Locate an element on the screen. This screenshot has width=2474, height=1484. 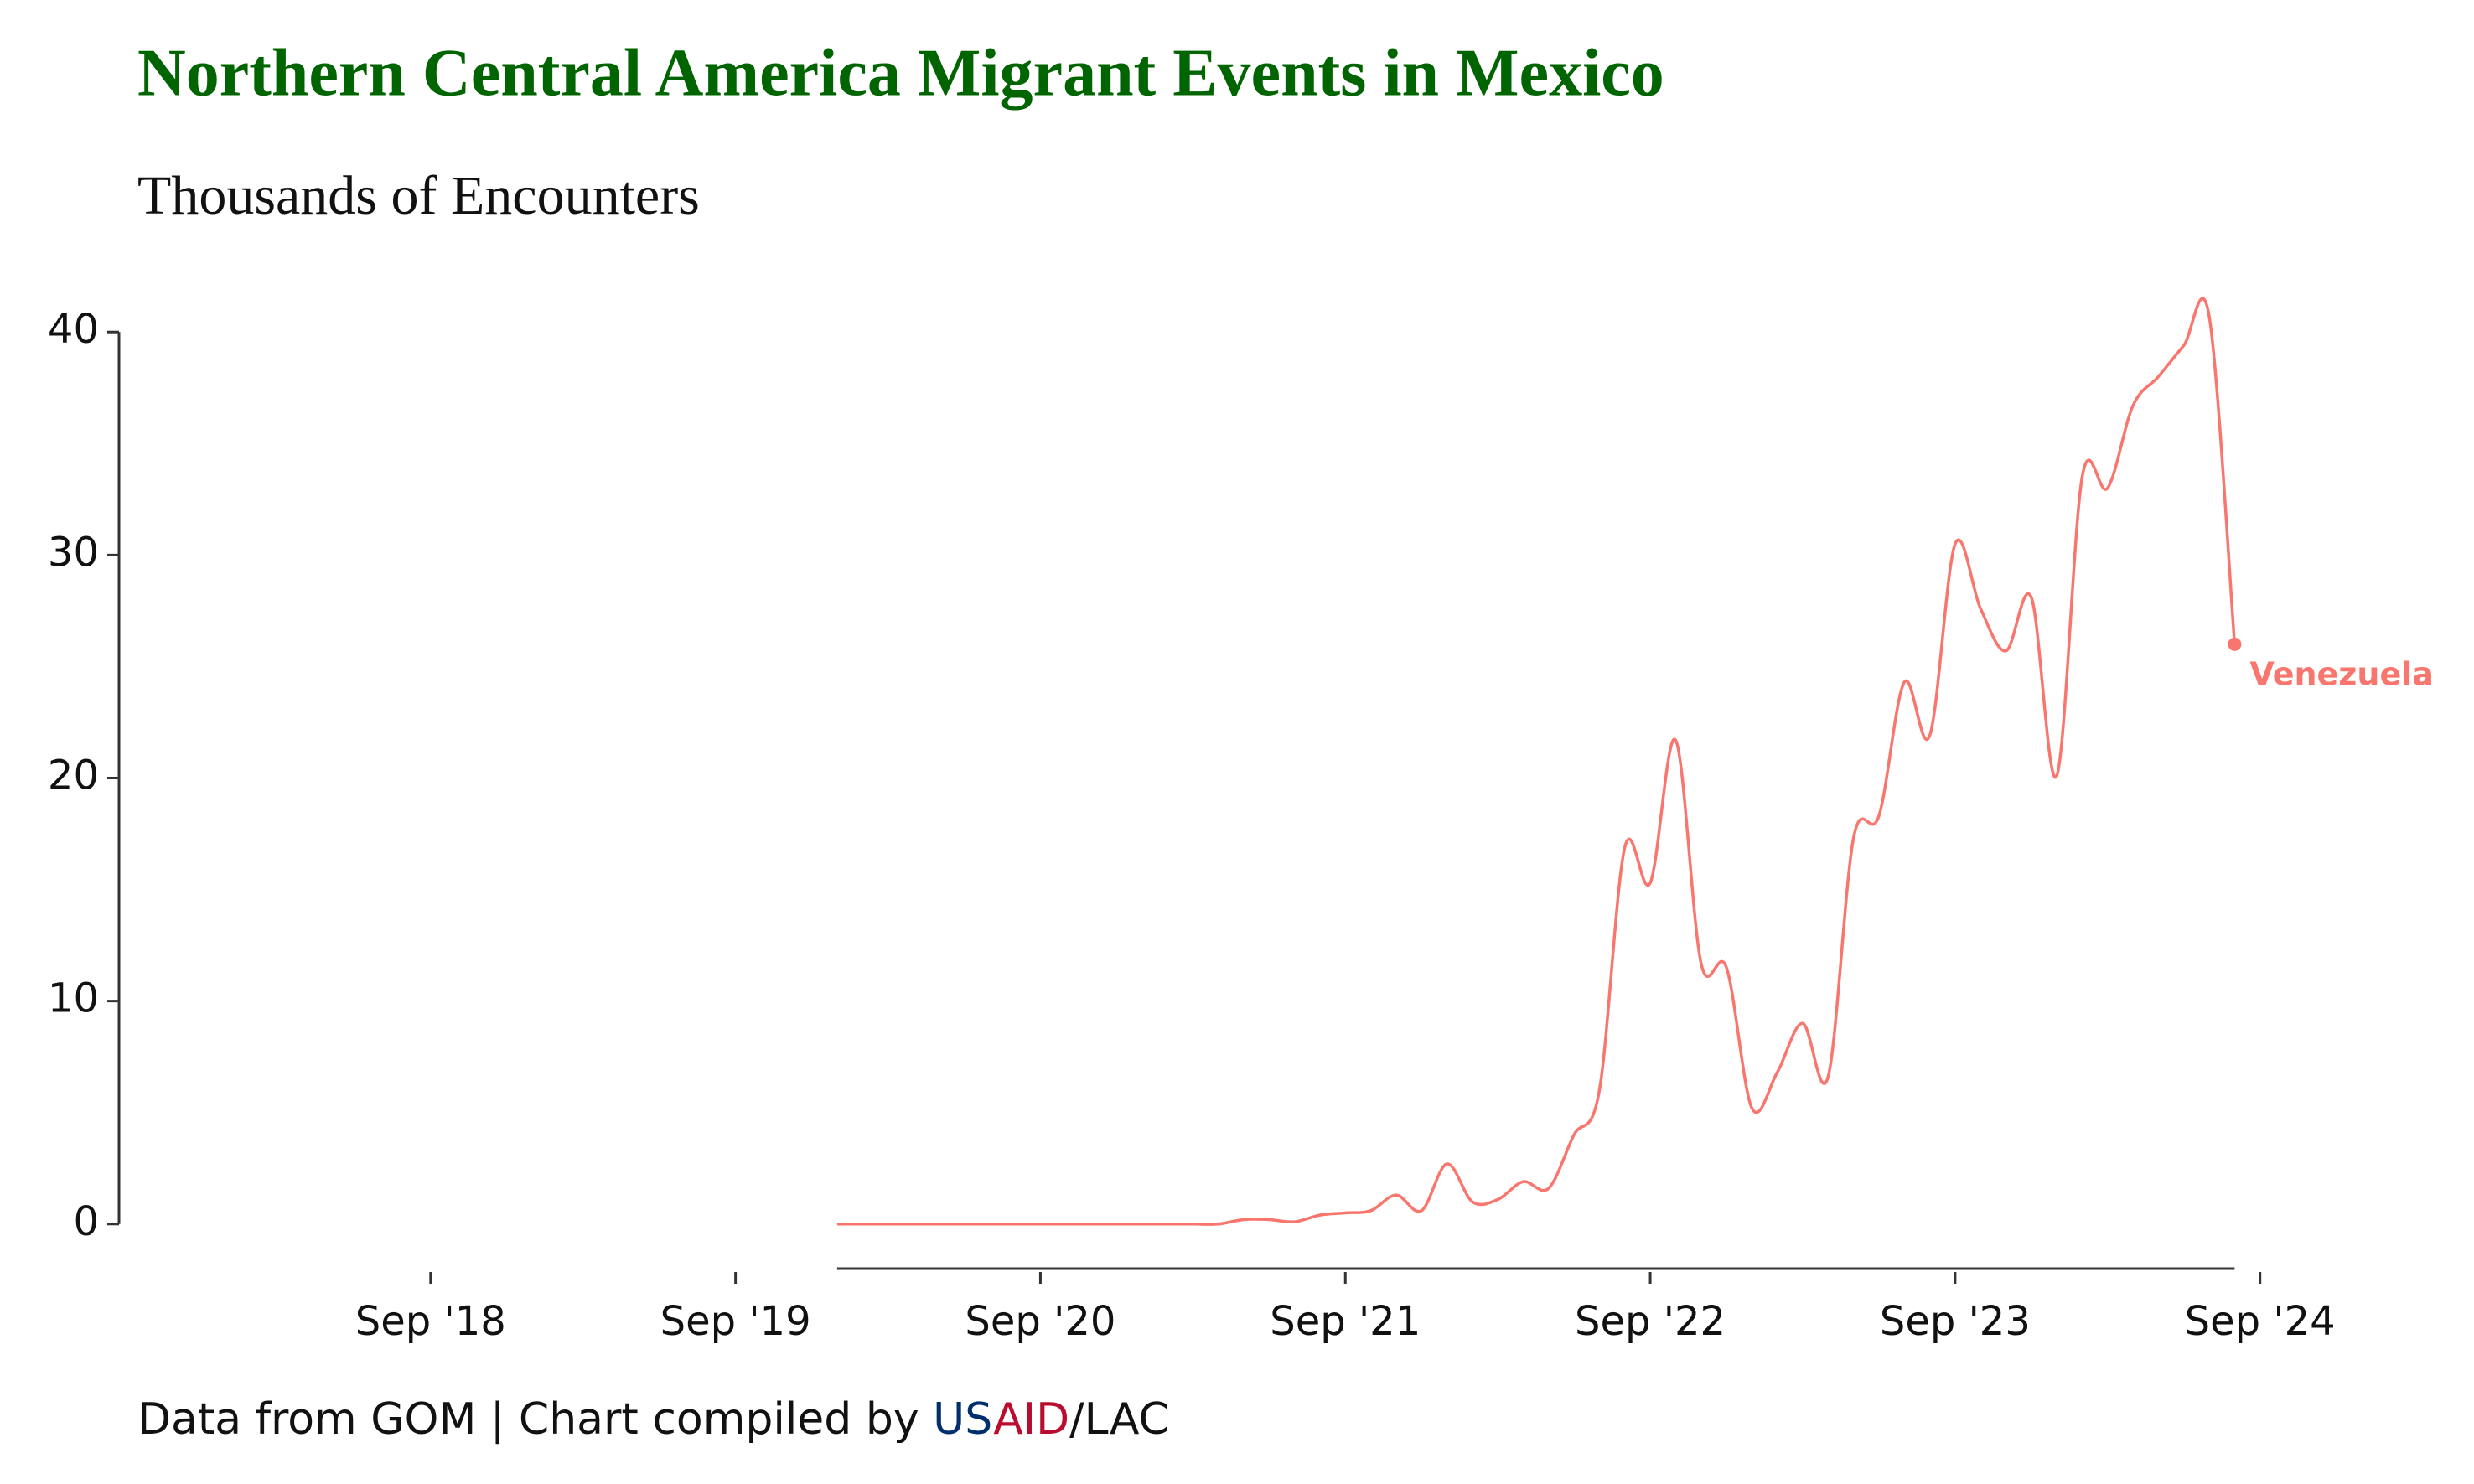
y-tick-label: 30 is located at coordinates (73, 552).